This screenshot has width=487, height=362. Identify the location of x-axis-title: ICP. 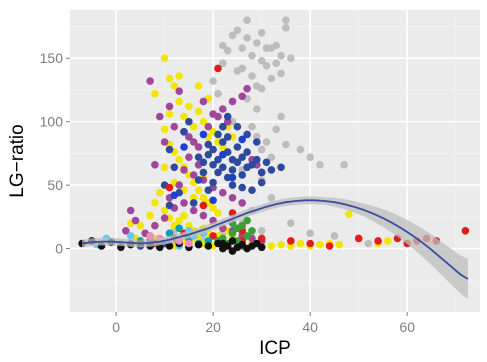
(275, 348).